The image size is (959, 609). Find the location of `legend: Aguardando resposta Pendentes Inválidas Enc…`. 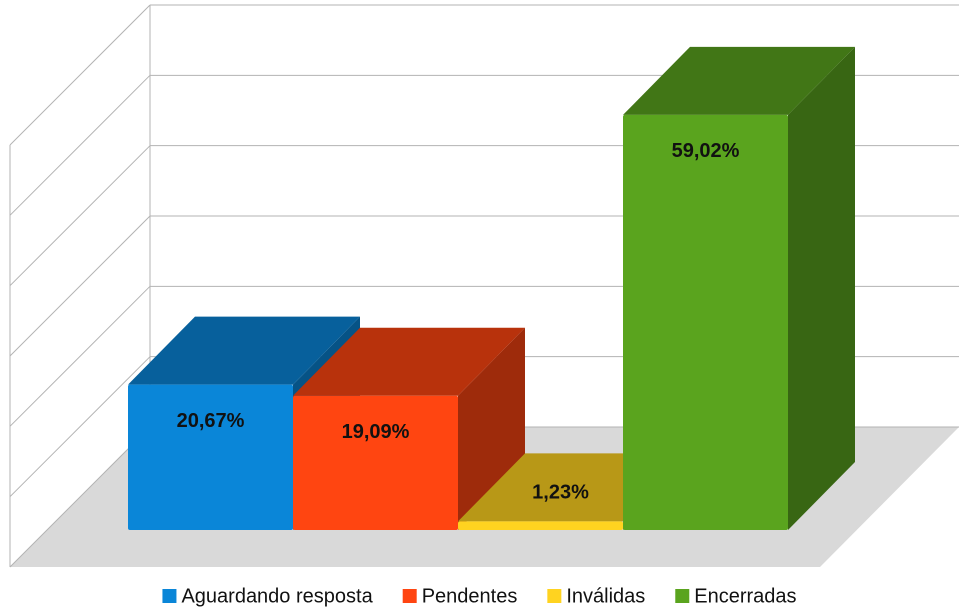

legend: Aguardando resposta Pendentes Inválidas Enc… is located at coordinates (479, 596).